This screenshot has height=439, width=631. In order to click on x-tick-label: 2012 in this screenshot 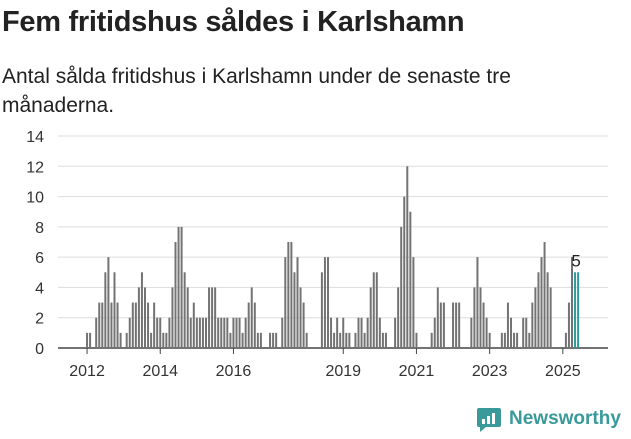, I will do `click(87, 371)`.